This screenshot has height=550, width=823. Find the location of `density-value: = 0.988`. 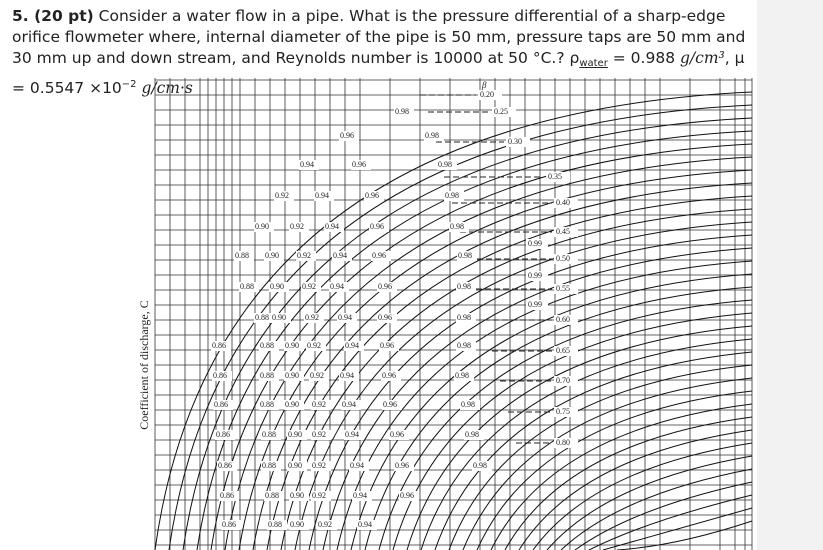

density-value: = 0.988 is located at coordinates (644, 58).